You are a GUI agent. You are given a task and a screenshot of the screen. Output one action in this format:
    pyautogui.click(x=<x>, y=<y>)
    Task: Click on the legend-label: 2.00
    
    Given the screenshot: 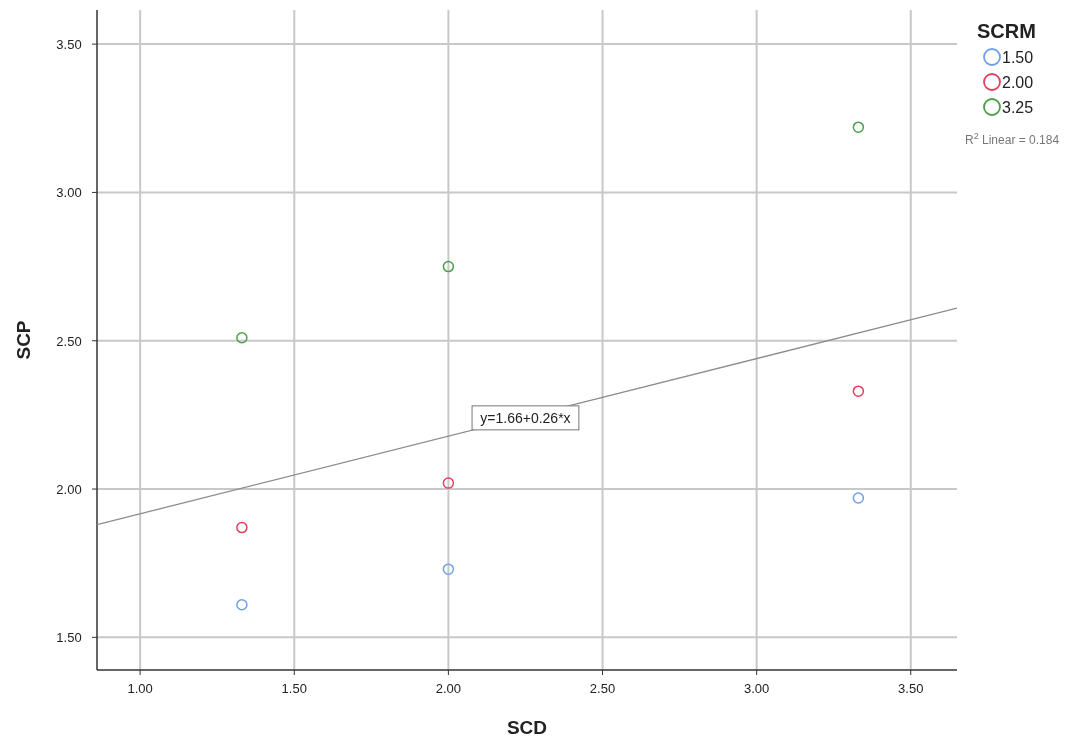 What is the action you would take?
    pyautogui.click(x=1018, y=82)
    